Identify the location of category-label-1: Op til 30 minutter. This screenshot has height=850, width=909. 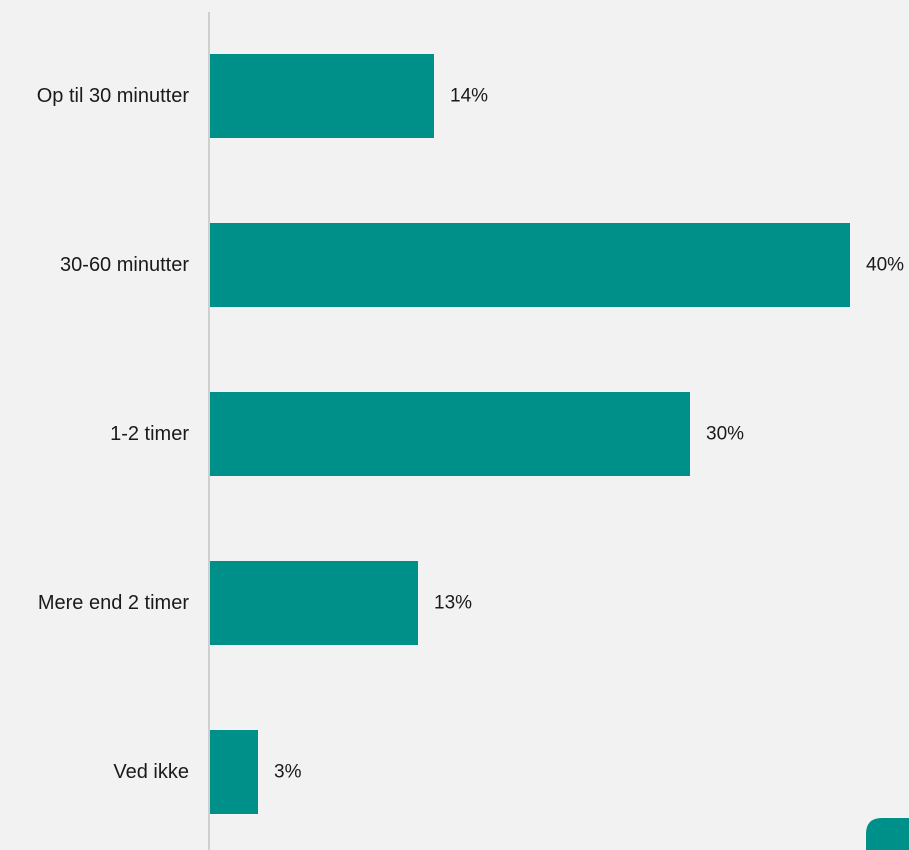
(113, 96).